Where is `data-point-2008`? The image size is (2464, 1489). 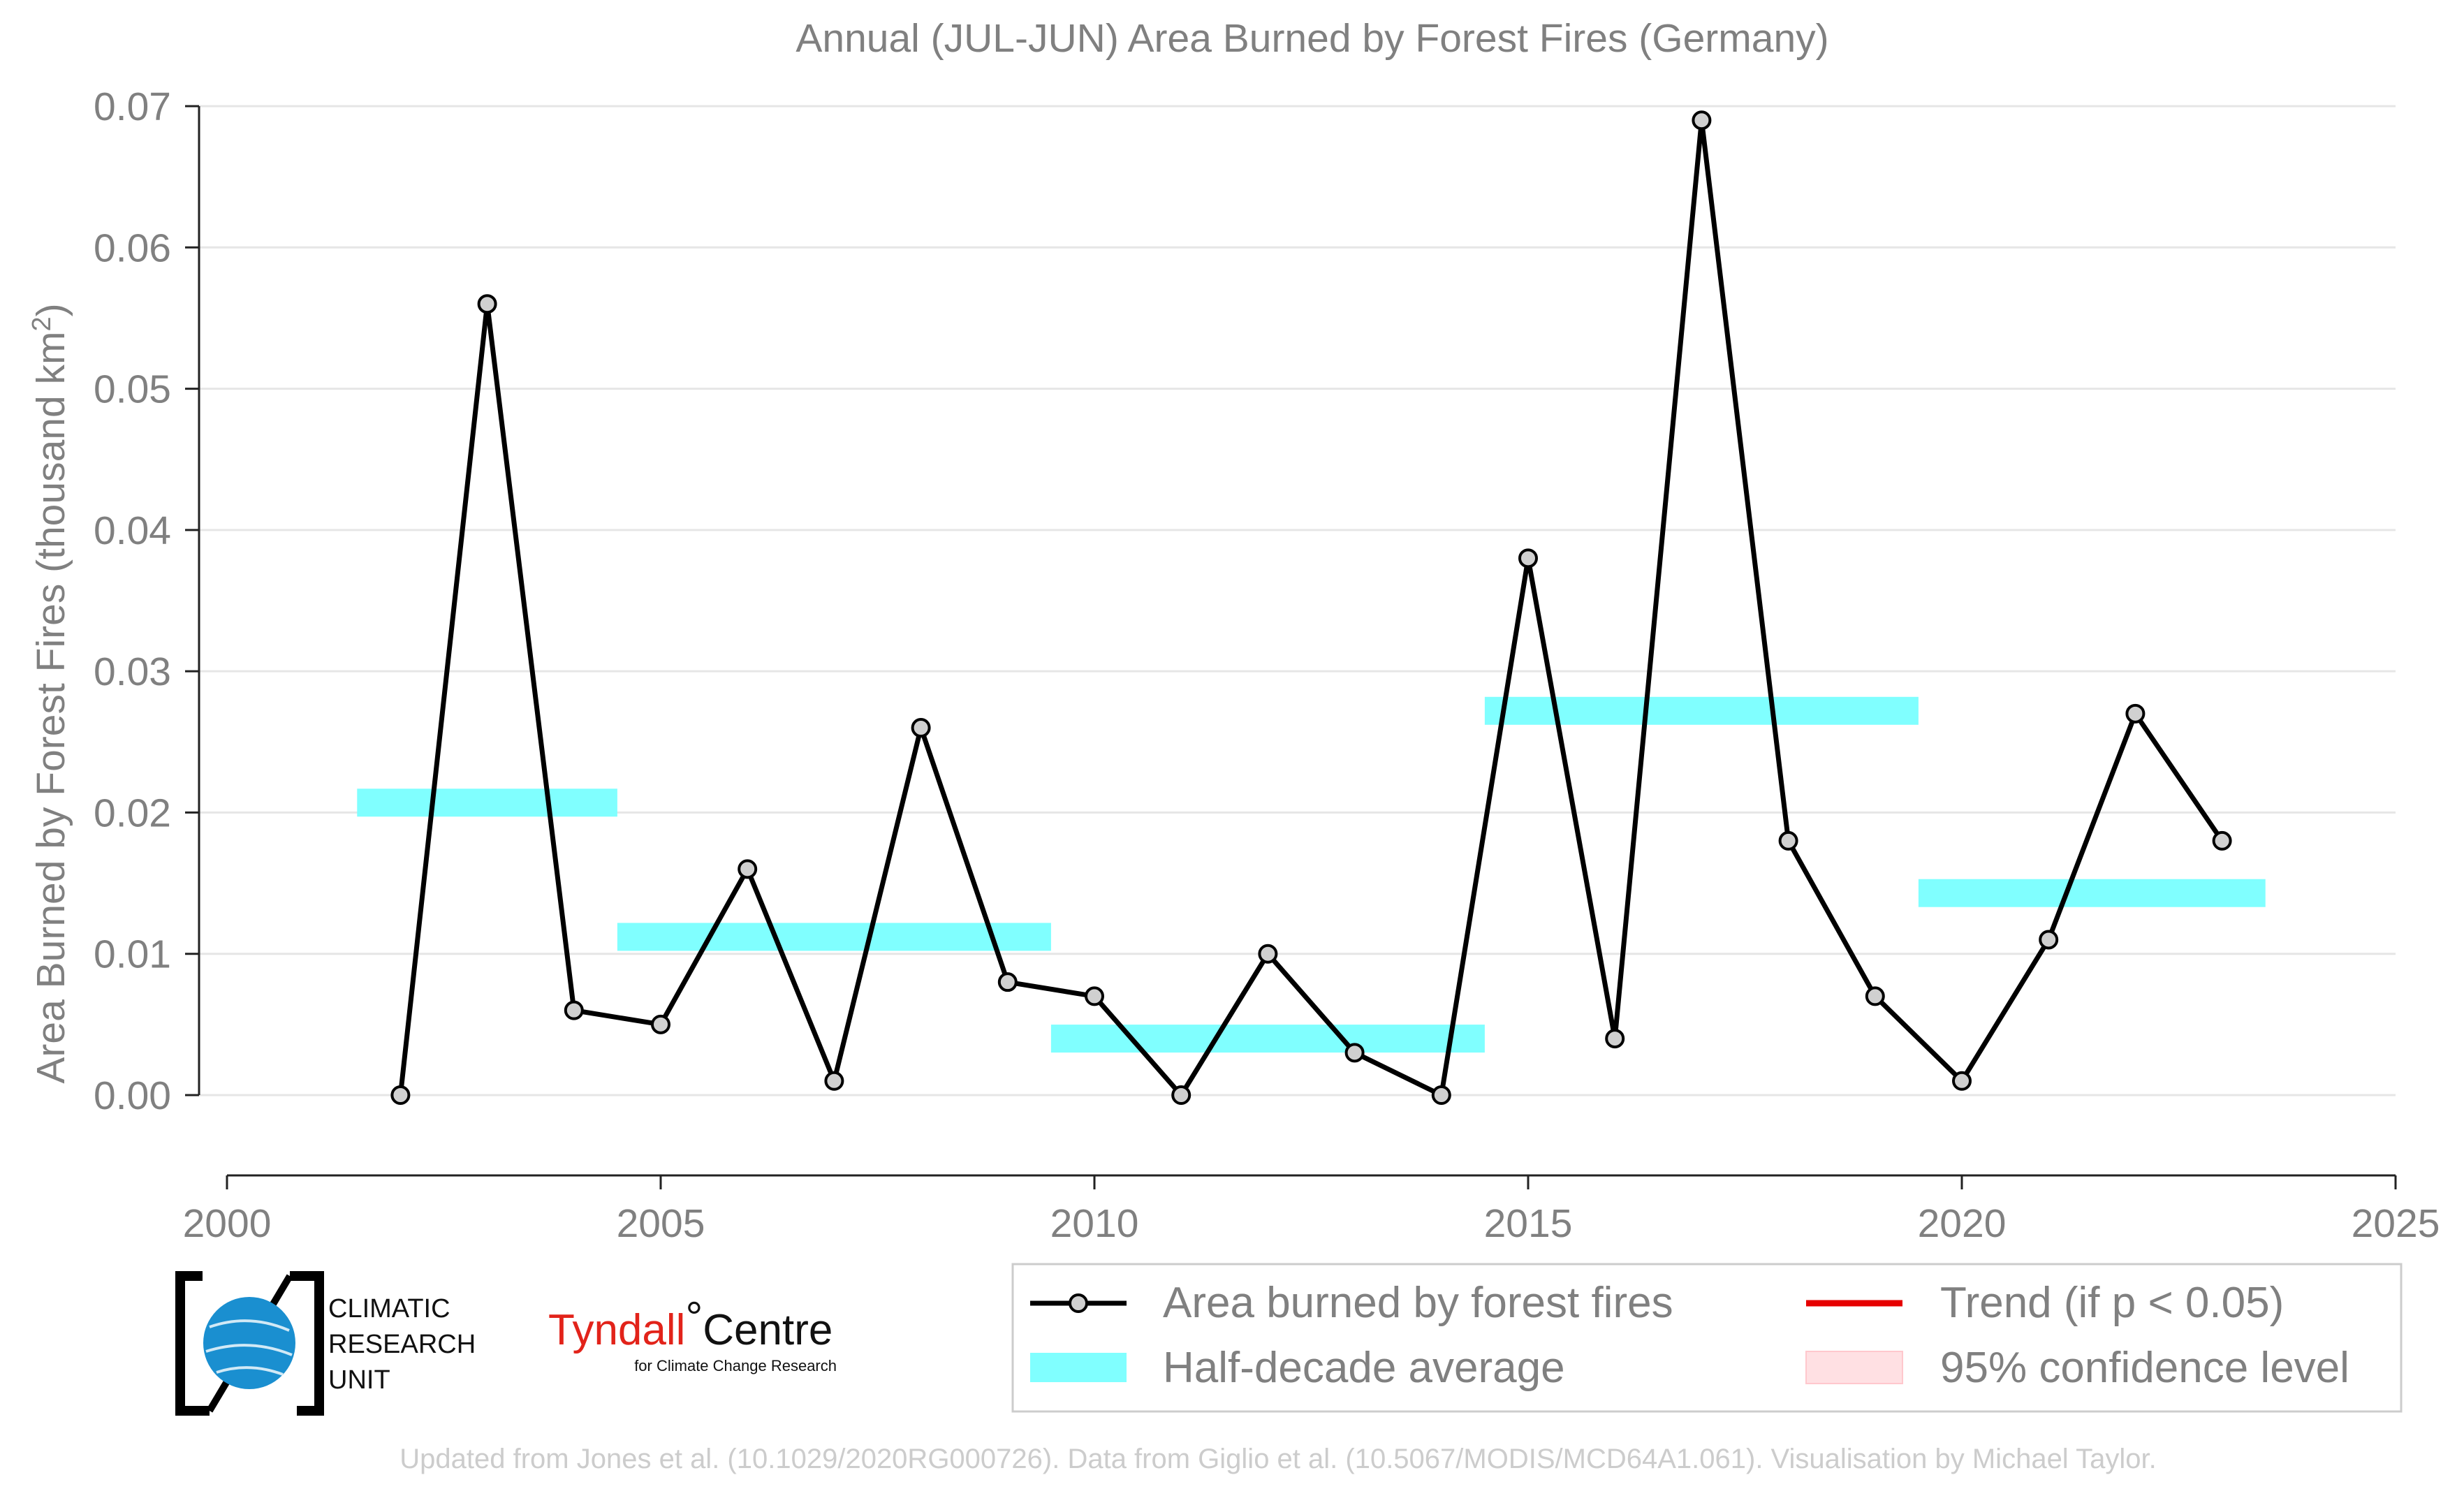 data-point-2008 is located at coordinates (921, 728).